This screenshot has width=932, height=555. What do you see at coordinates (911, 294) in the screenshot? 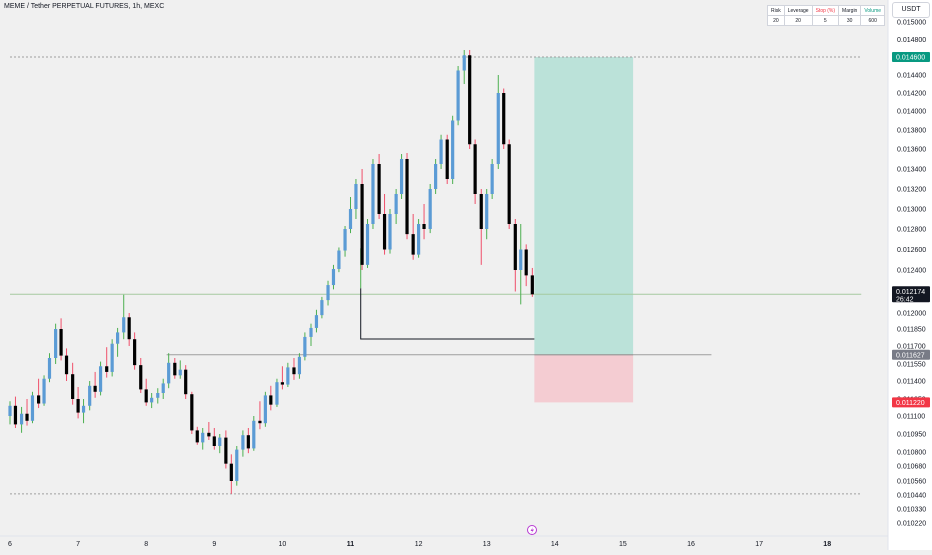
I see `current-price-tag-bg` at bounding box center [911, 294].